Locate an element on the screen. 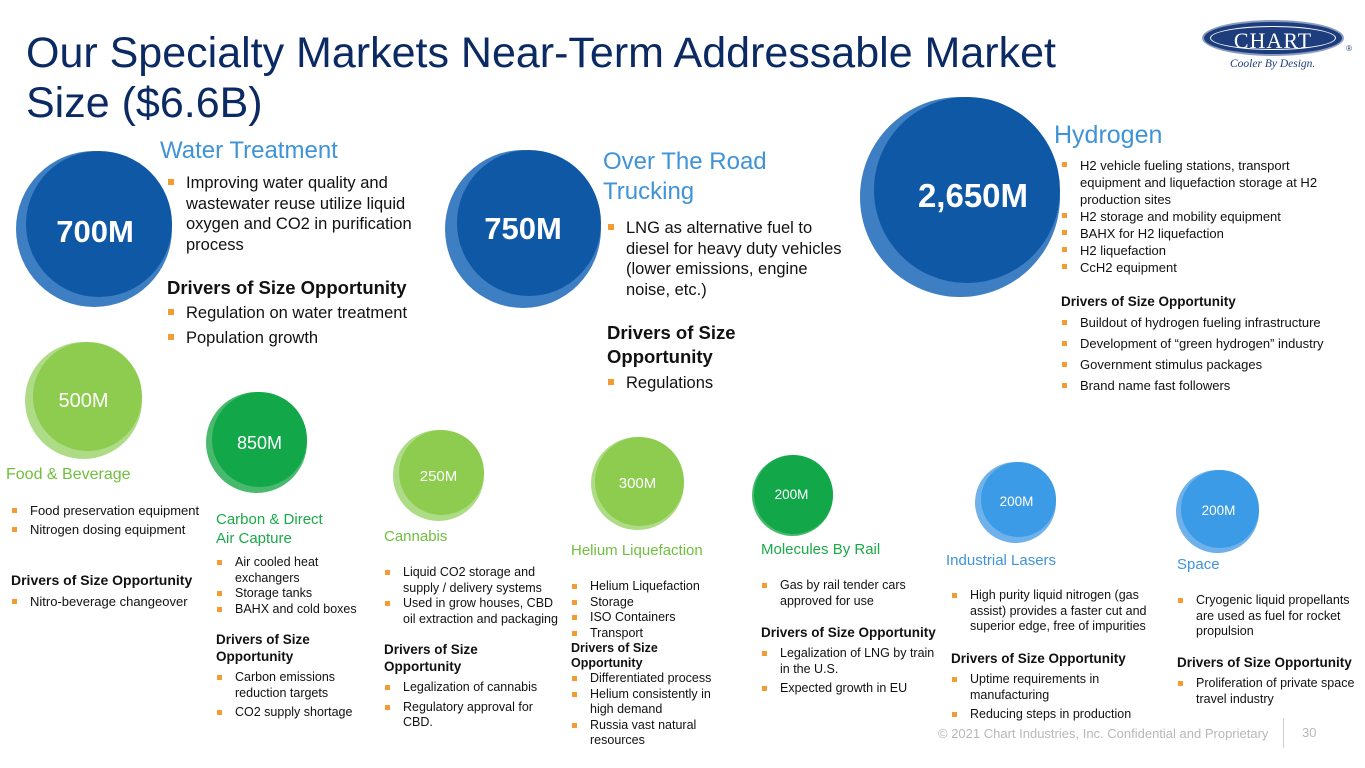 Image resolution: width=1365 pixels, height=768 pixels. trucking-drivers: Regulations is located at coordinates (724, 383).